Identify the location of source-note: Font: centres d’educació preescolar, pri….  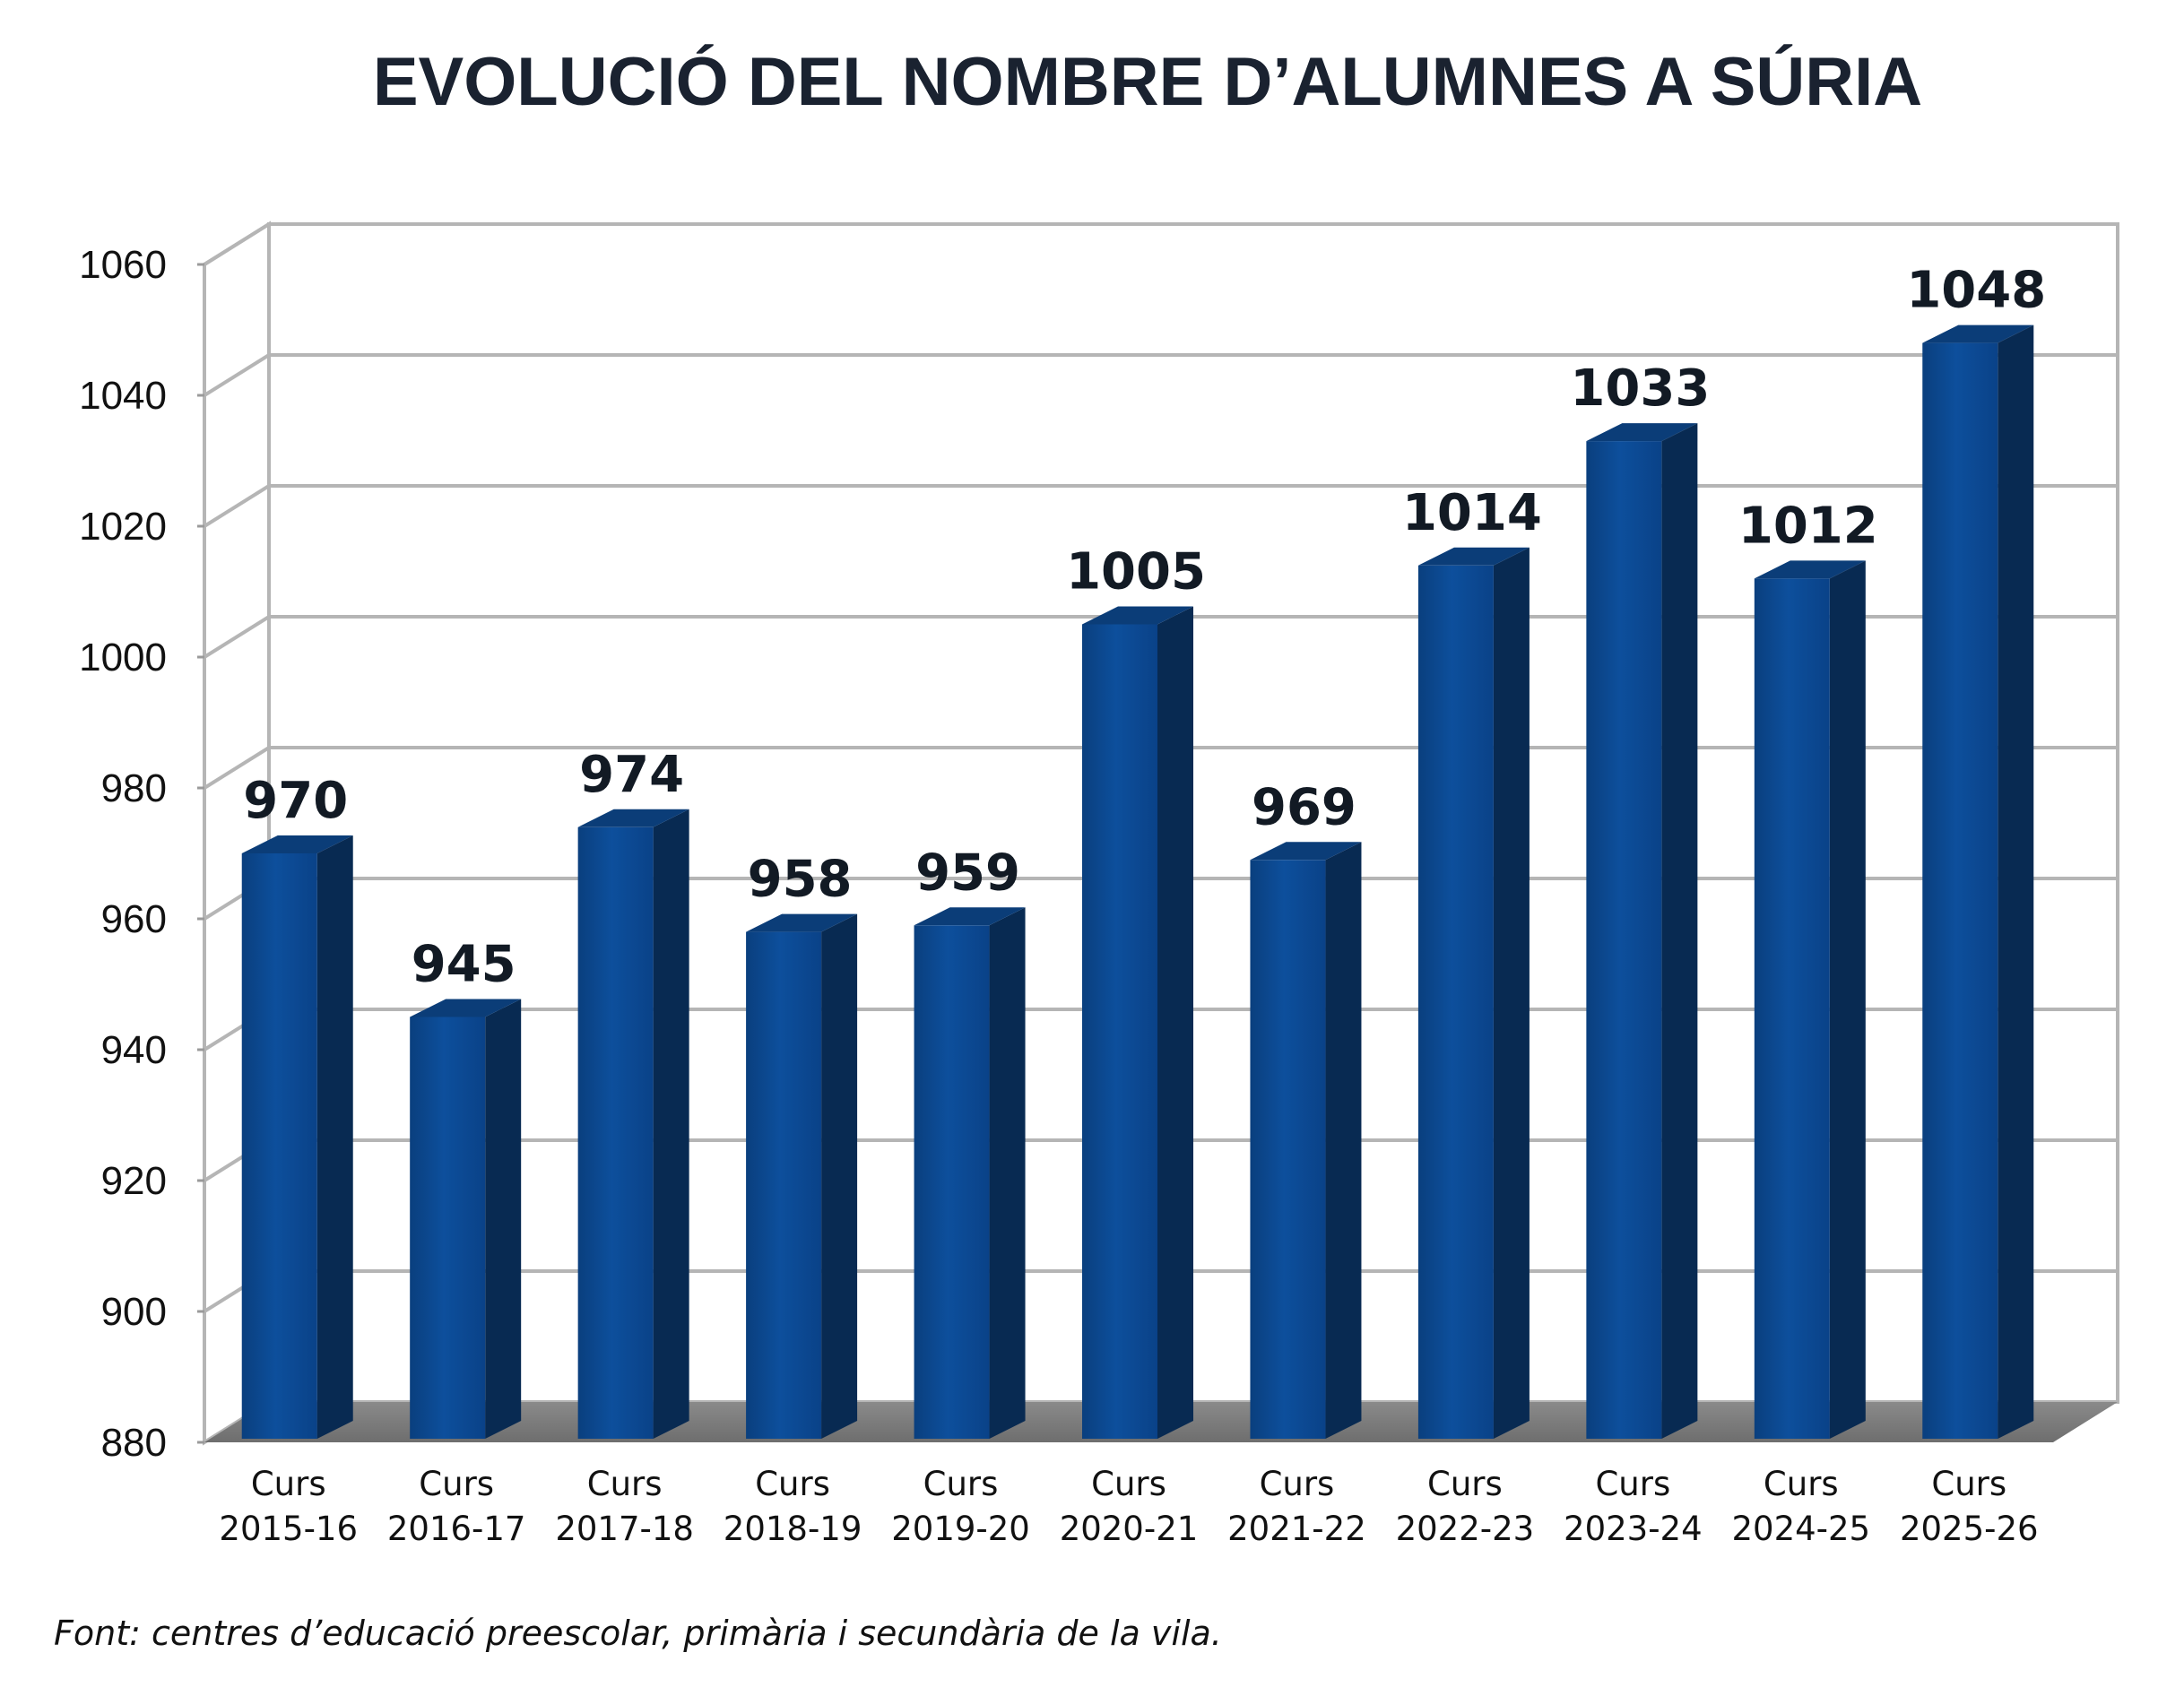
(638, 1633).